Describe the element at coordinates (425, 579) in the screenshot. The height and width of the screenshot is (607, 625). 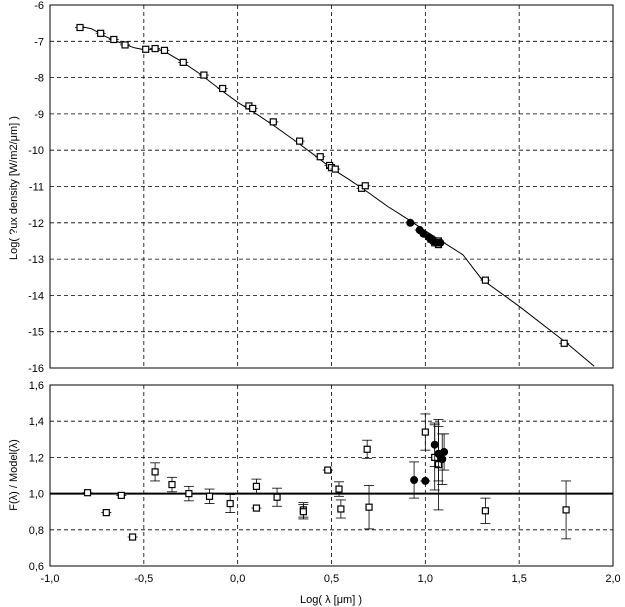
I see `bottom-x-tick-label: 1,0` at that location.